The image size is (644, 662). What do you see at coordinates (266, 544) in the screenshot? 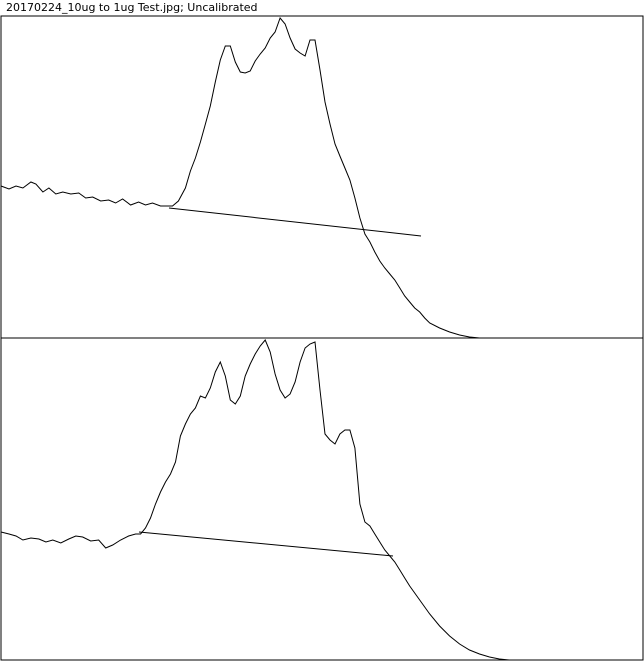
I see `lower-baseline-line` at bounding box center [266, 544].